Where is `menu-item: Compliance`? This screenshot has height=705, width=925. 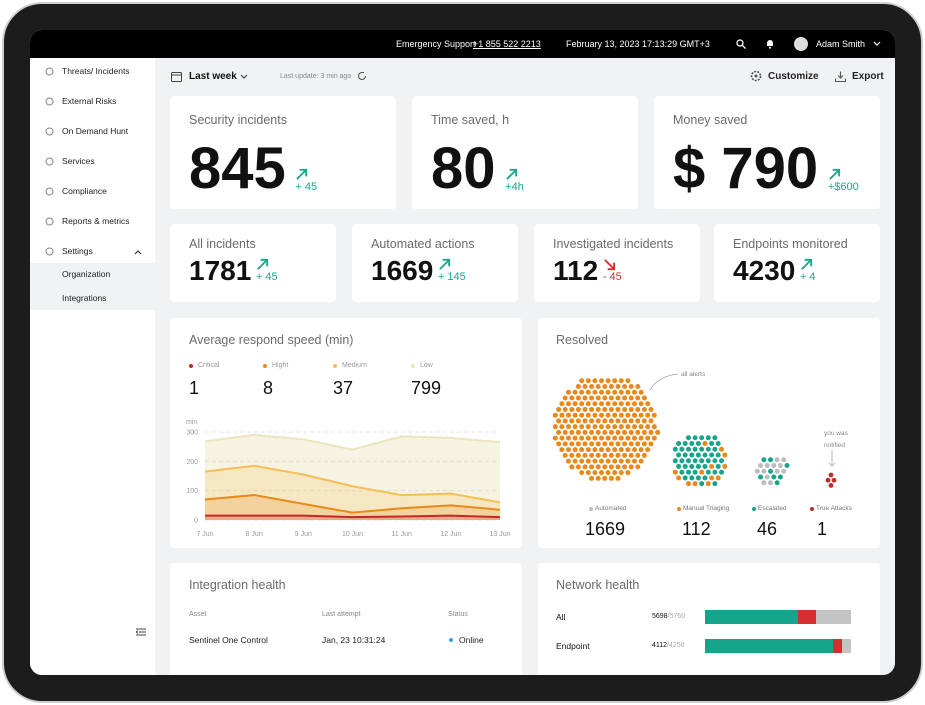 menu-item: Compliance is located at coordinates (84, 191).